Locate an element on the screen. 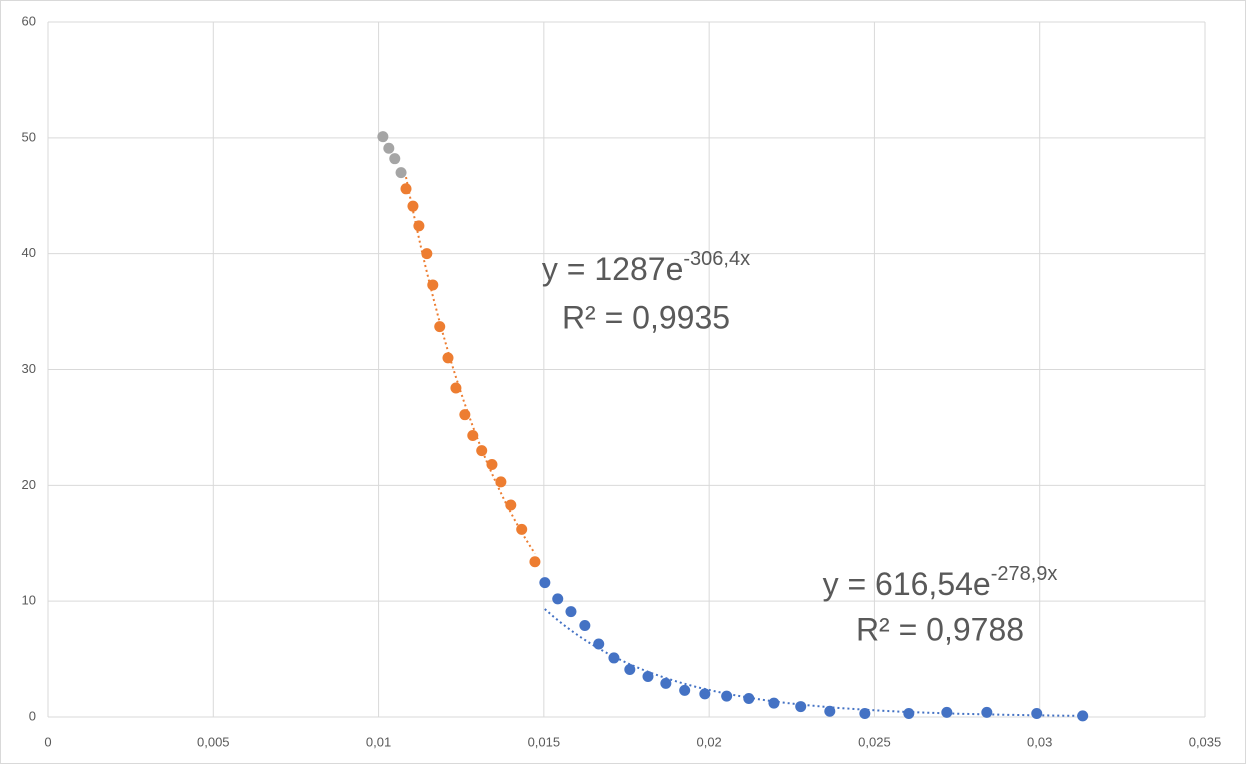 This screenshot has width=1246, height=764. x-tick-label: 0,015 is located at coordinates (544, 741).